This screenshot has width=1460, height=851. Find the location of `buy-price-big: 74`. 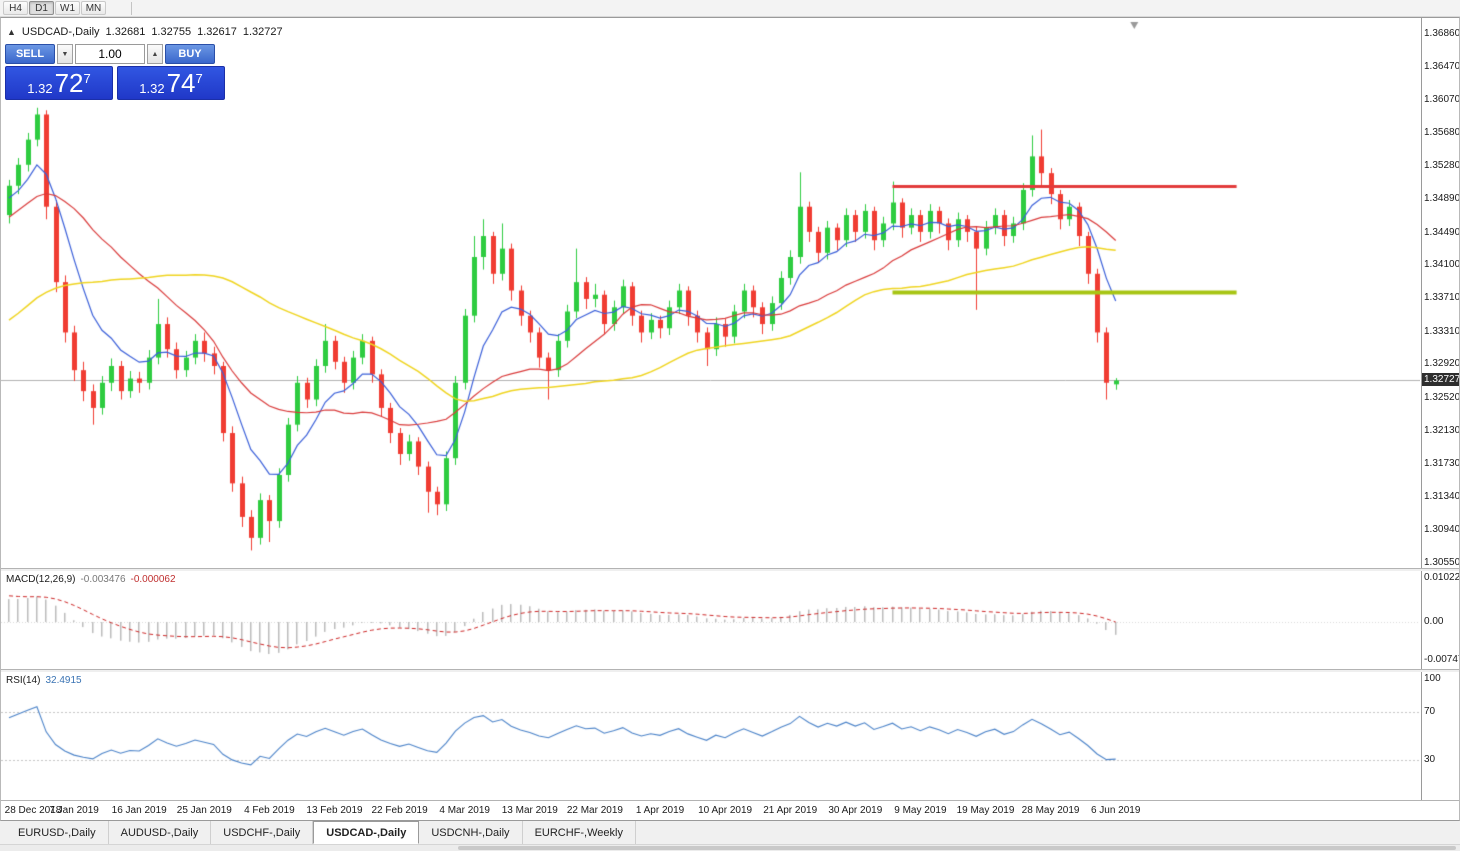

buy-price-big: 74 is located at coordinates (181, 83).